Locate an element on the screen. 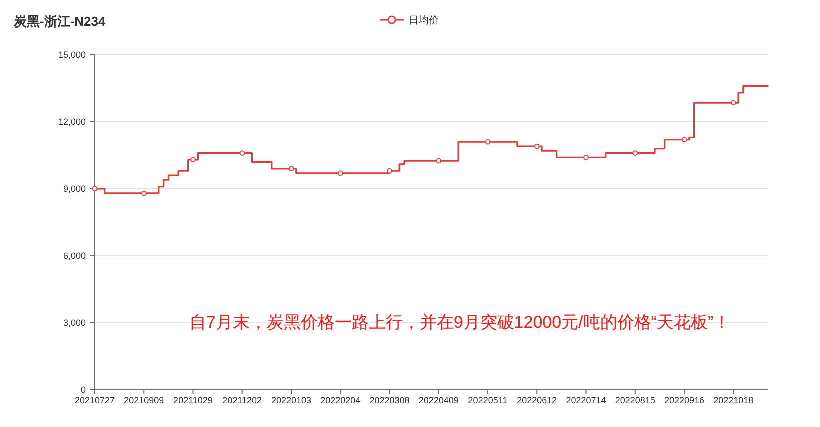  x-tick-label: 20220204 is located at coordinates (340, 400).